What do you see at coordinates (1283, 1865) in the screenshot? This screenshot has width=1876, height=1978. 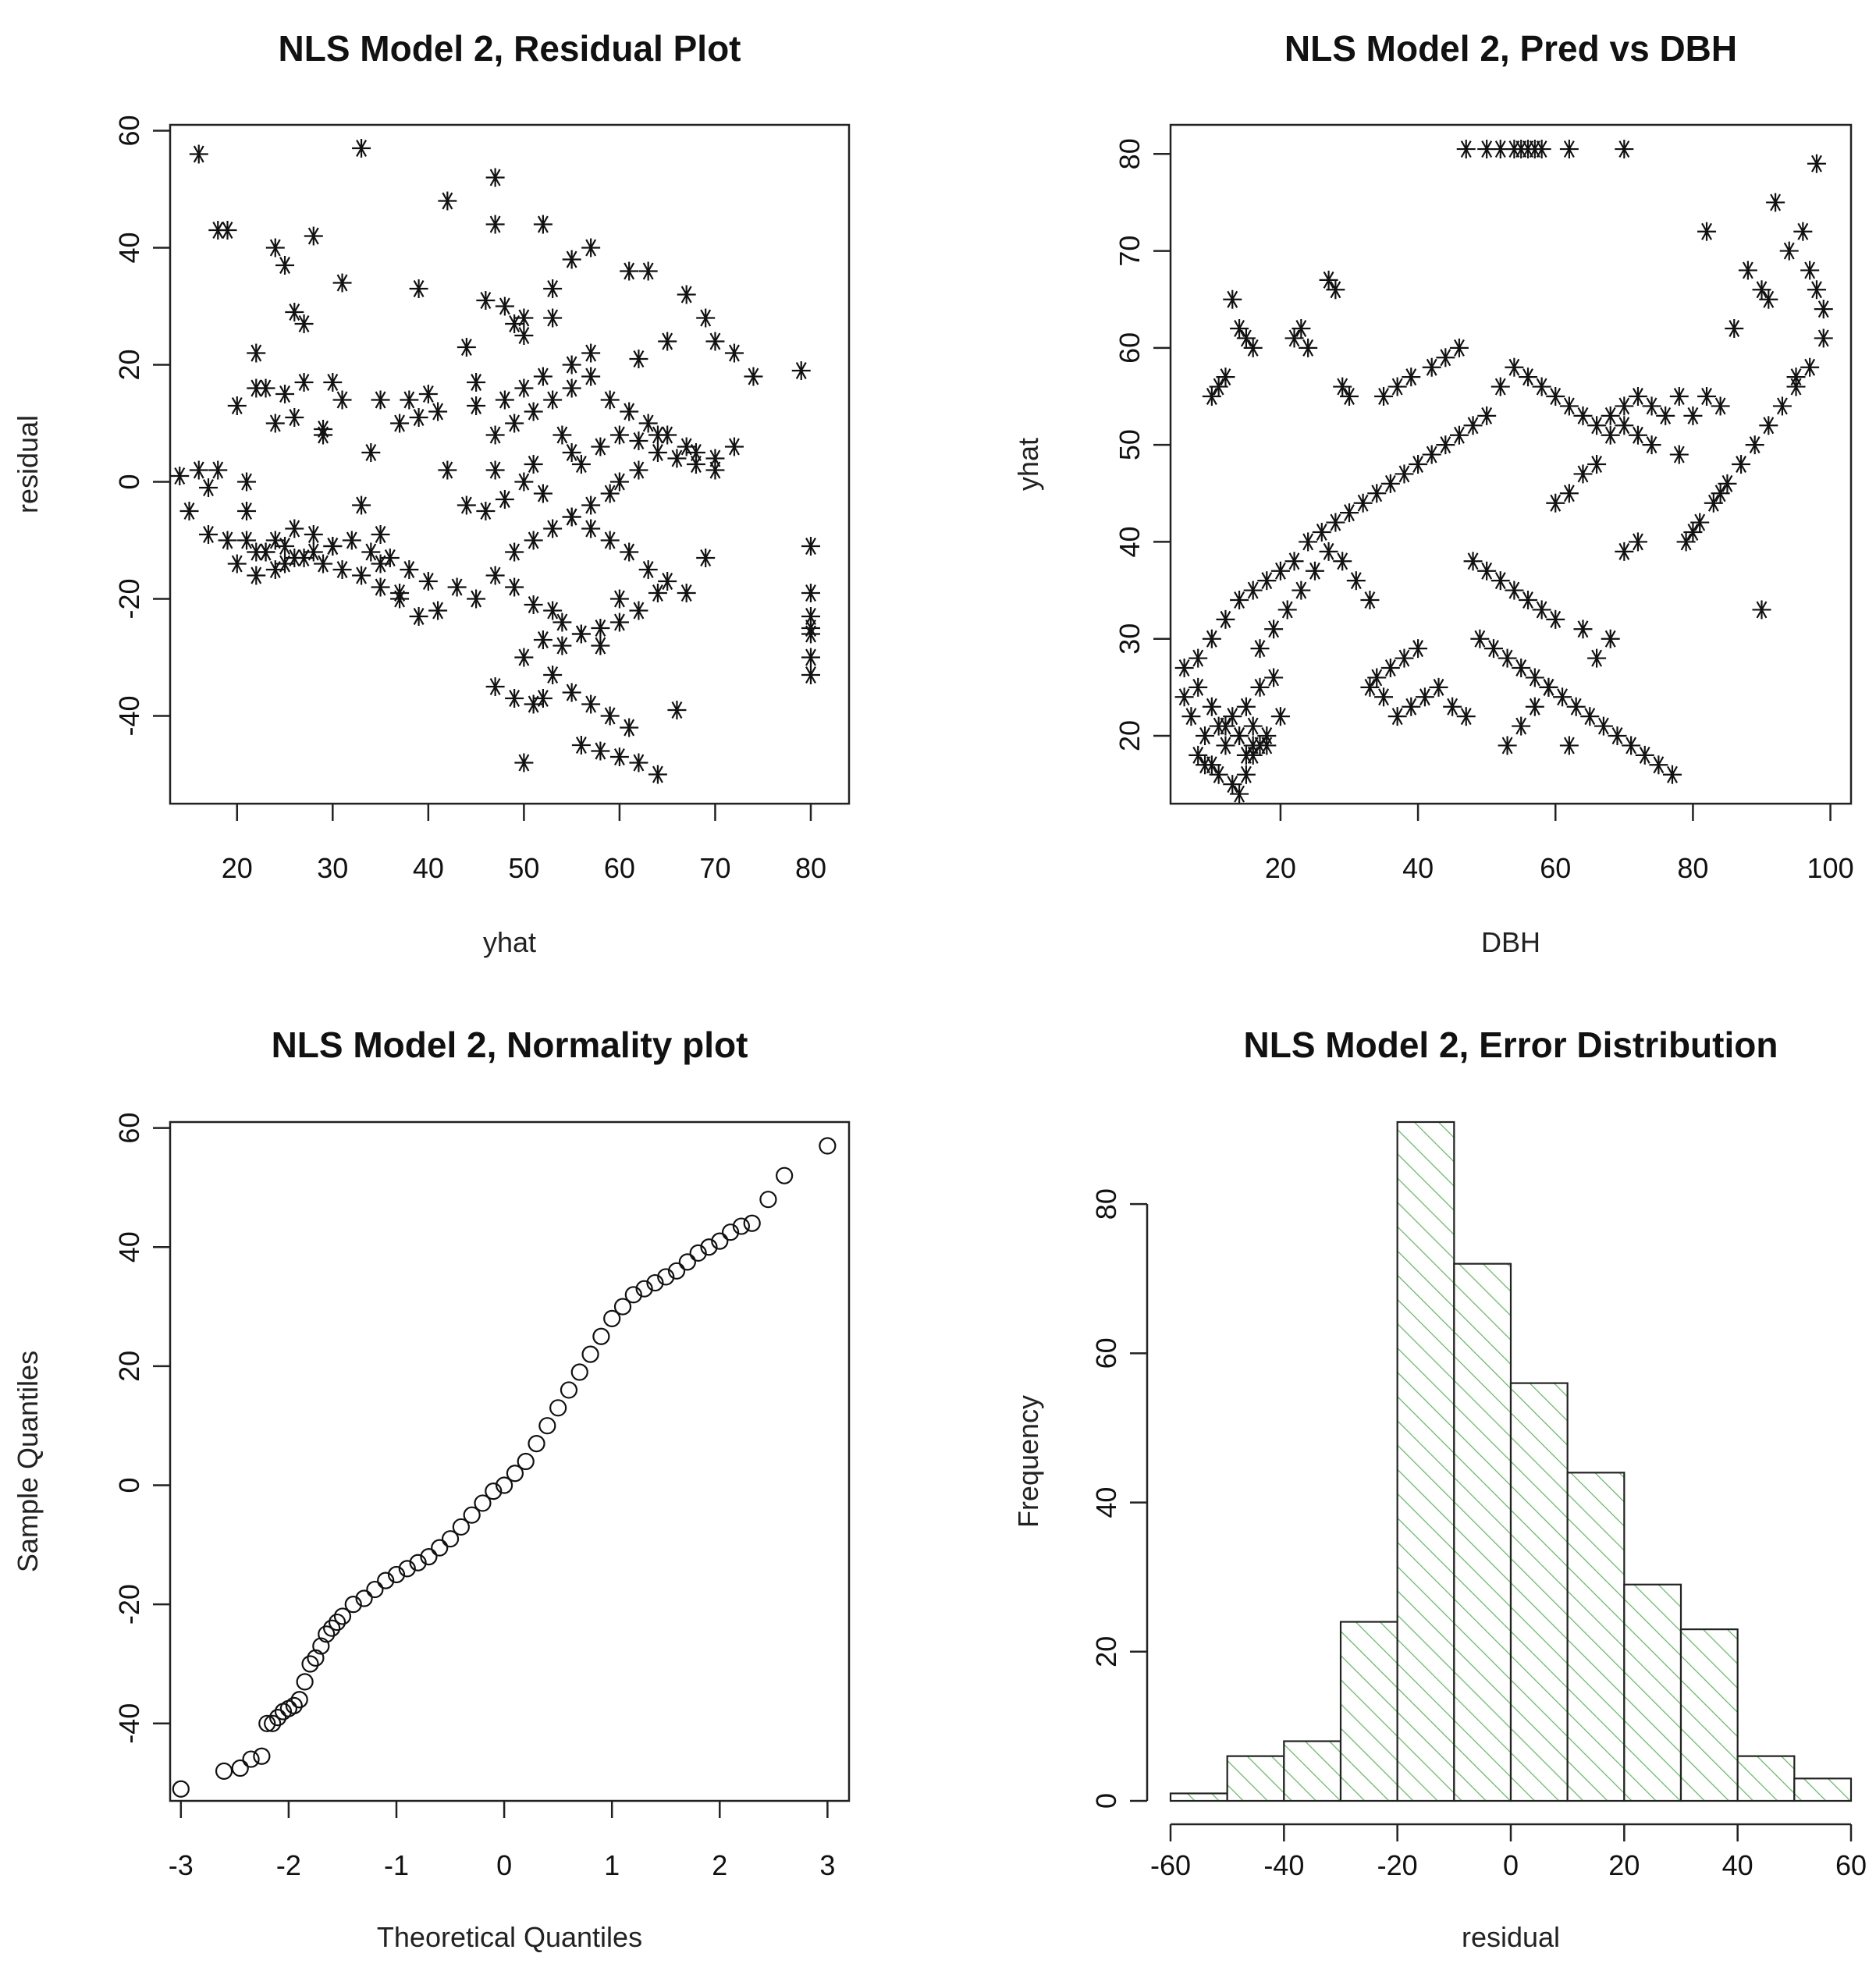 I see `x-tick-label: -40` at bounding box center [1283, 1865].